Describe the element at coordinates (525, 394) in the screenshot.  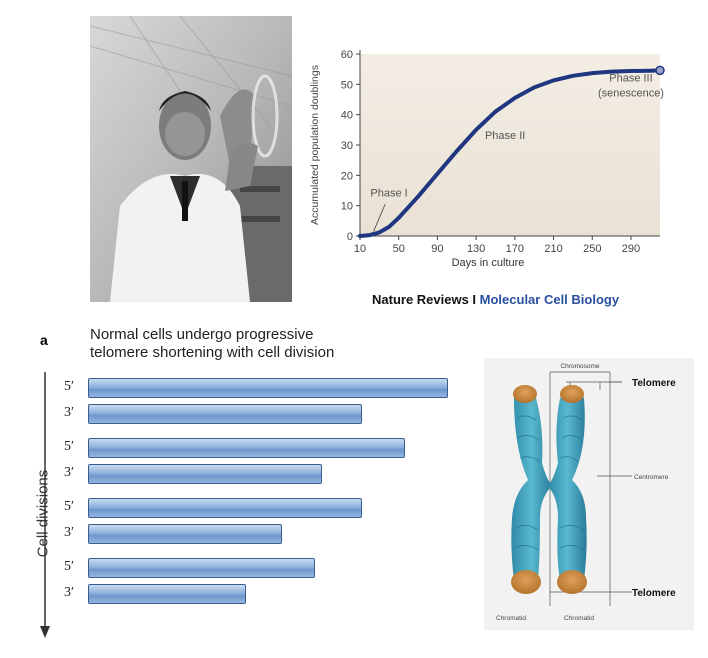
I see `telomere-cap-top-left` at that location.